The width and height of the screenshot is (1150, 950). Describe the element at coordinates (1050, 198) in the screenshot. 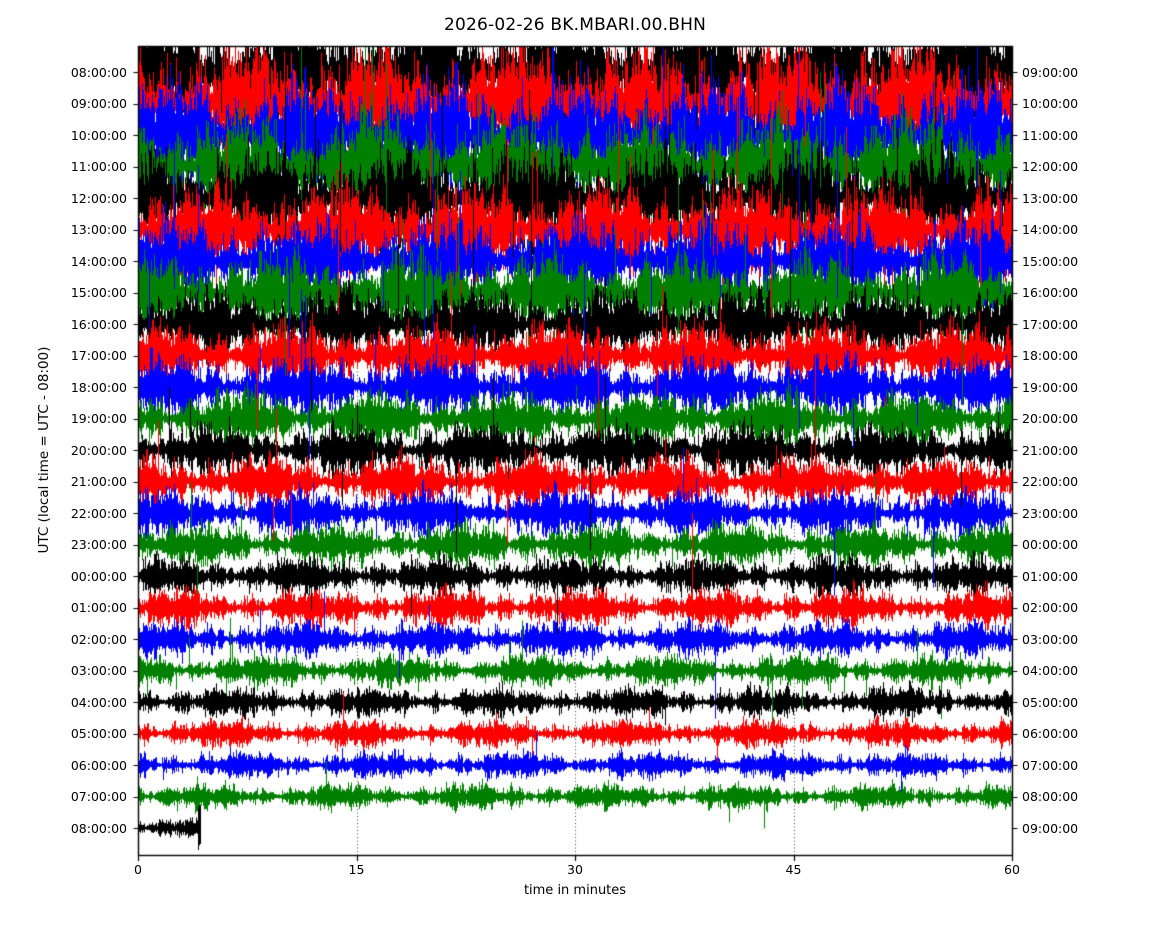

I see `local-tick-label: 13:00:00` at that location.